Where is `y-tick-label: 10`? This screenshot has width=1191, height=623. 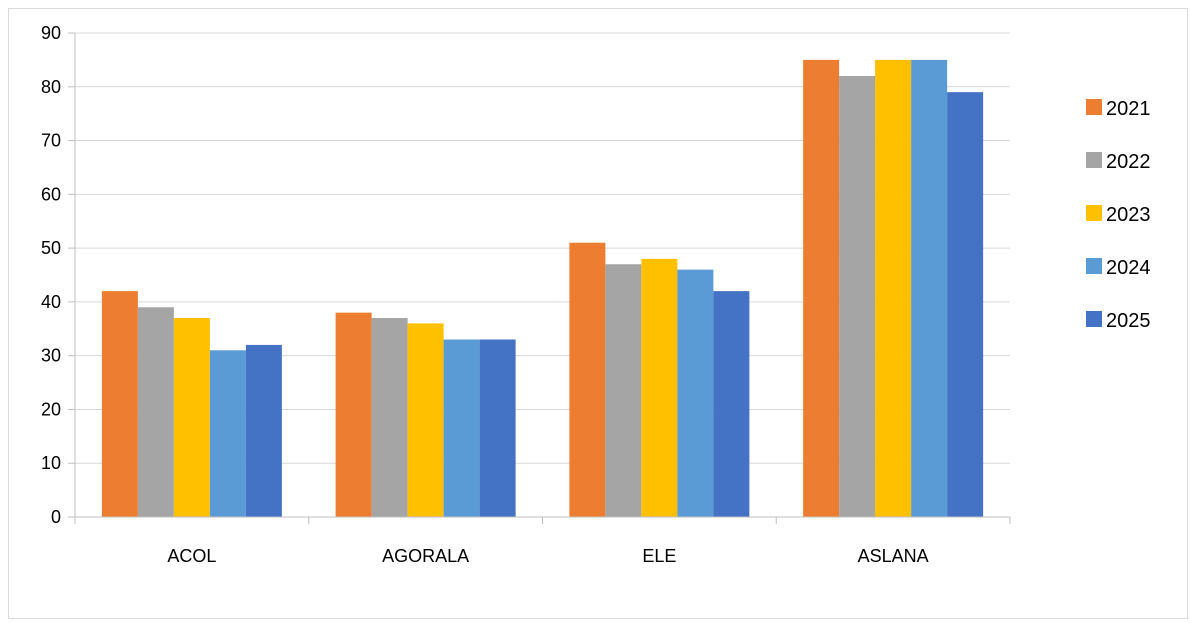
y-tick-label: 10 is located at coordinates (51, 463).